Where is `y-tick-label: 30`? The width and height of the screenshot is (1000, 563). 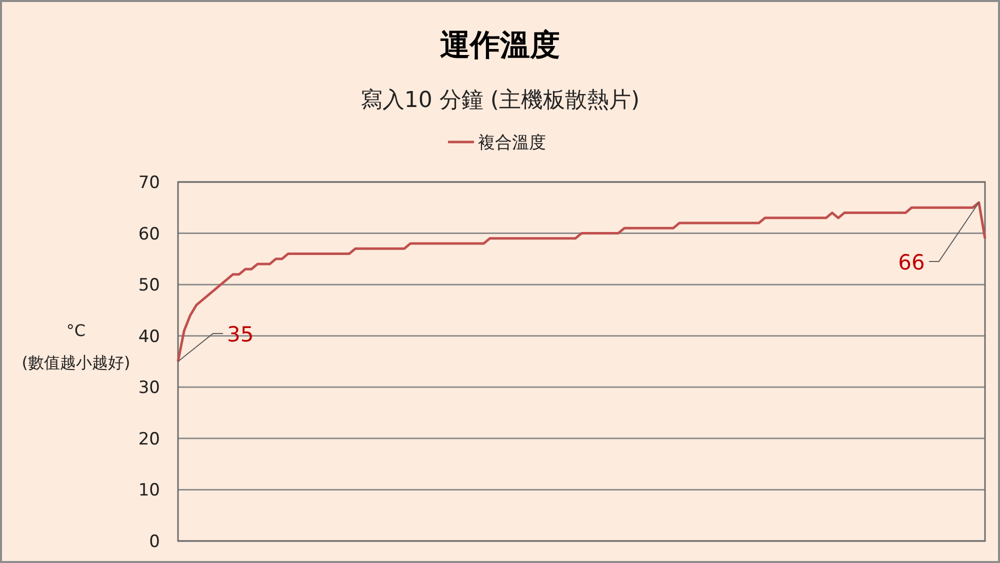 y-tick-label: 30 is located at coordinates (149, 388).